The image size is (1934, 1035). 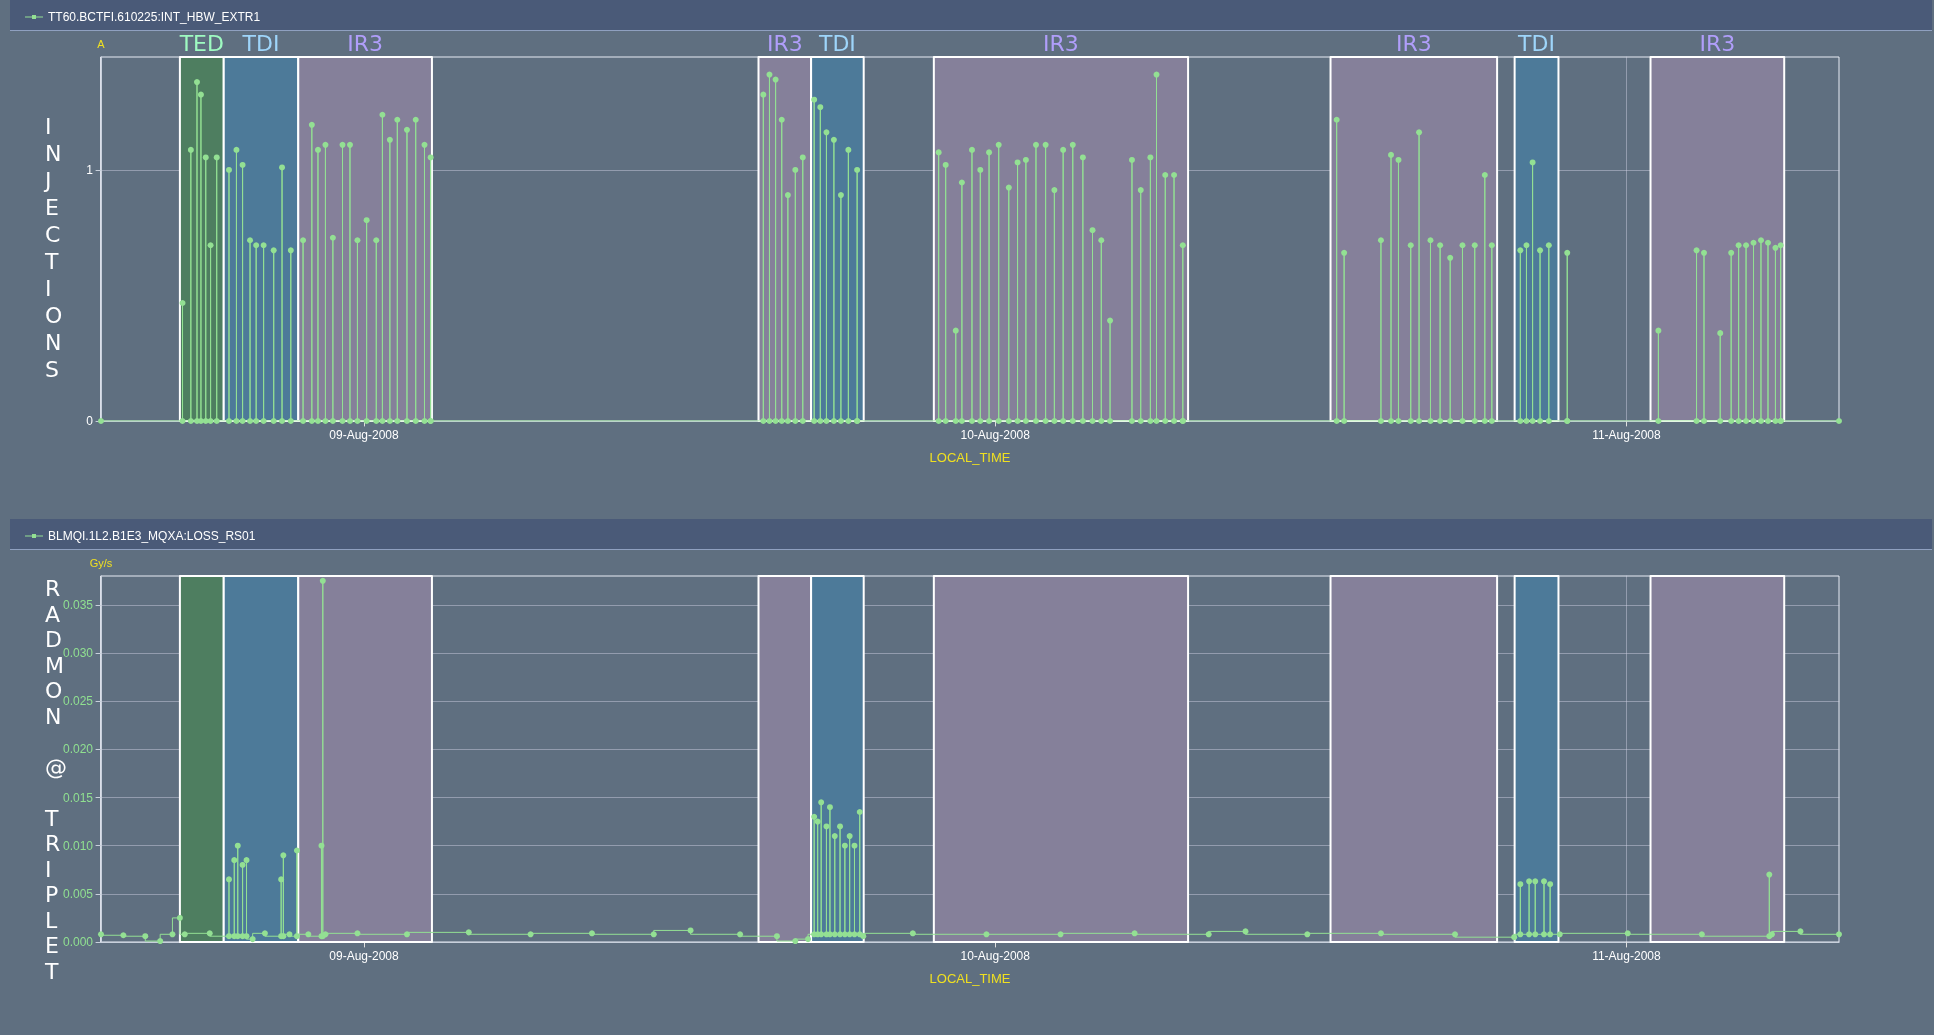 What do you see at coordinates (78, 797) in the screenshot?
I see `y-tick-label: 0.015` at bounding box center [78, 797].